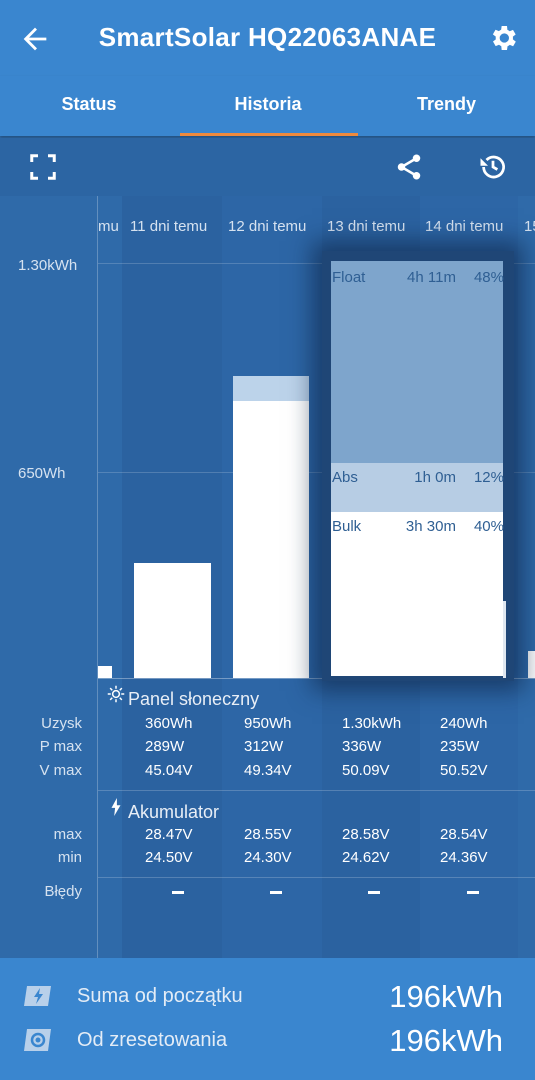  Describe the element at coordinates (417, 362) in the screenshot. I see `float-segment` at that location.